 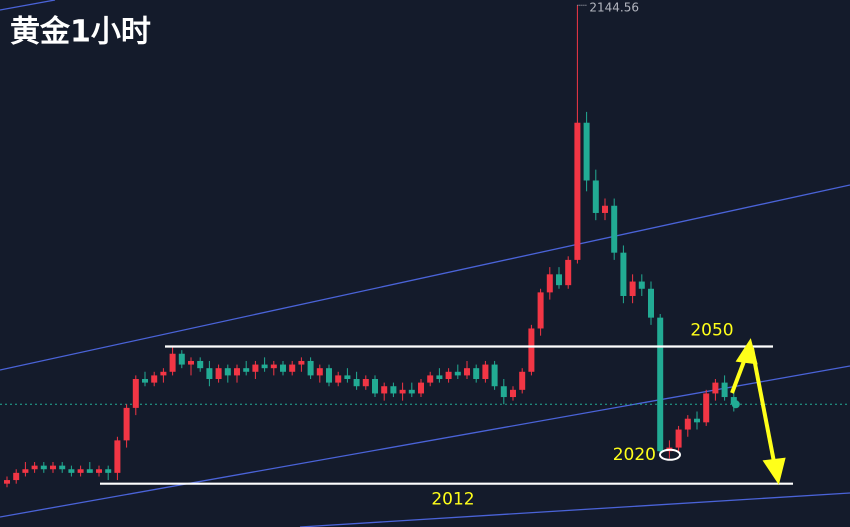 I want to click on arrow-down, so click(x=763, y=405).